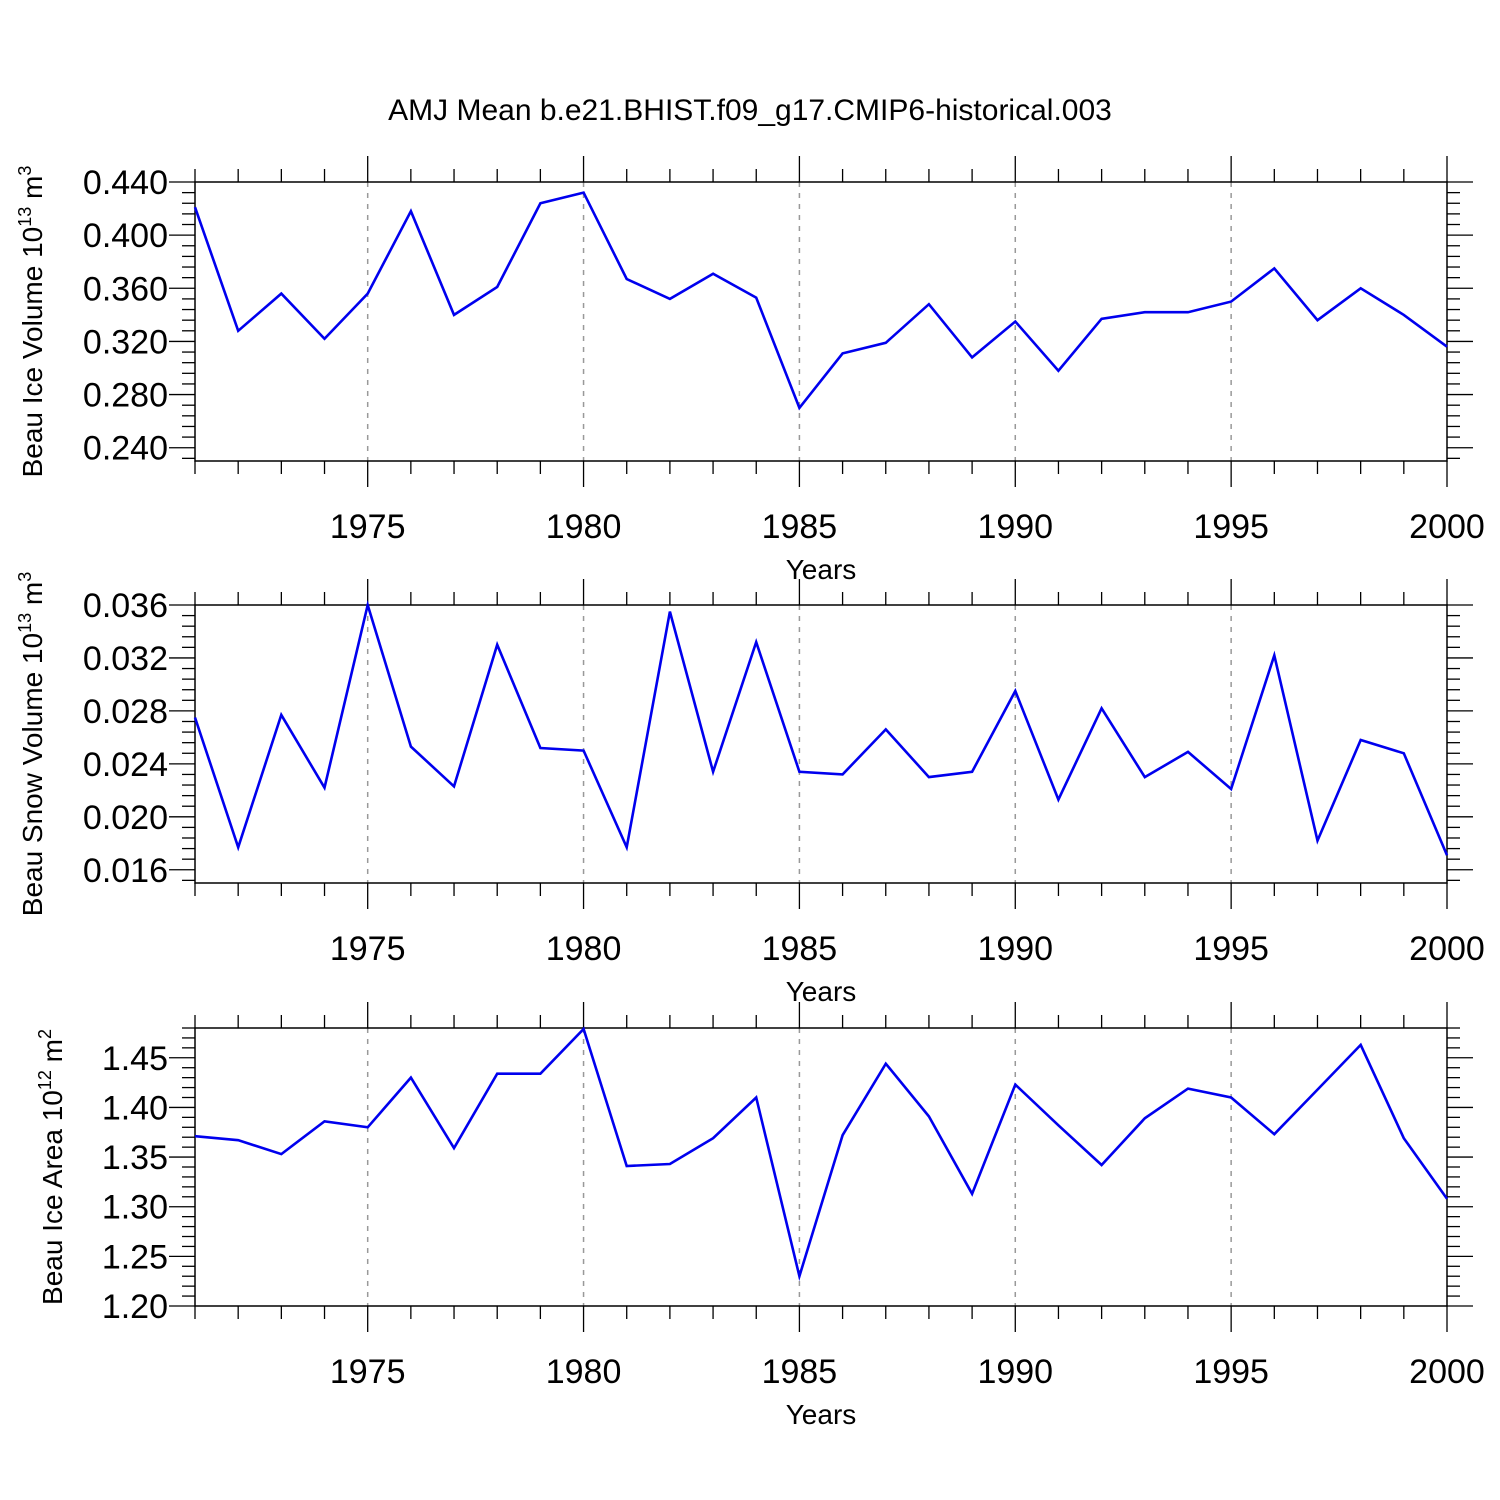 Image resolution: width=1500 pixels, height=1500 pixels. What do you see at coordinates (135, 1307) in the screenshot?
I see `y-tick-label: 1.20` at bounding box center [135, 1307].